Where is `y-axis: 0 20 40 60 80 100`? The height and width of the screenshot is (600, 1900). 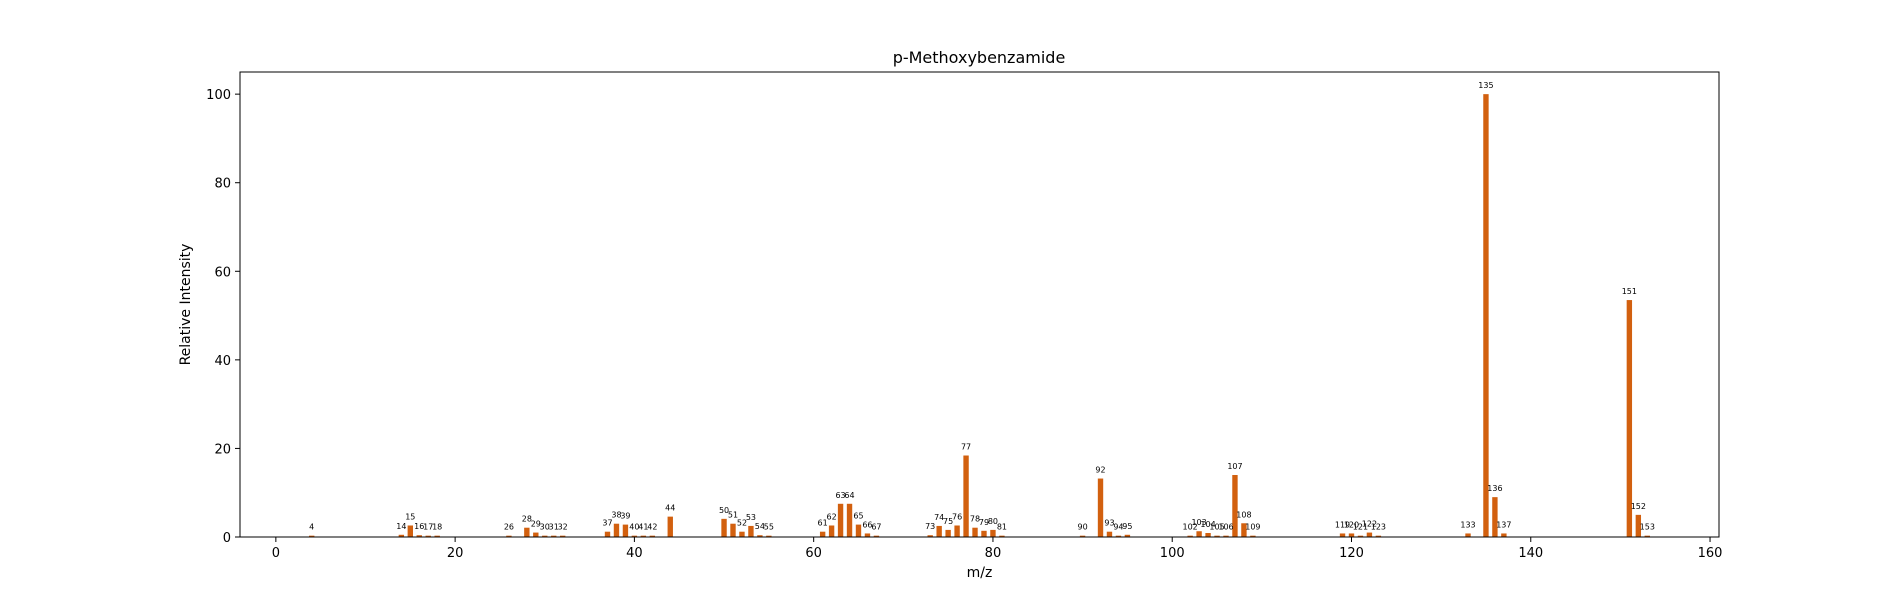 y-axis: 0 20 40 60 80 100 is located at coordinates (223, 317).